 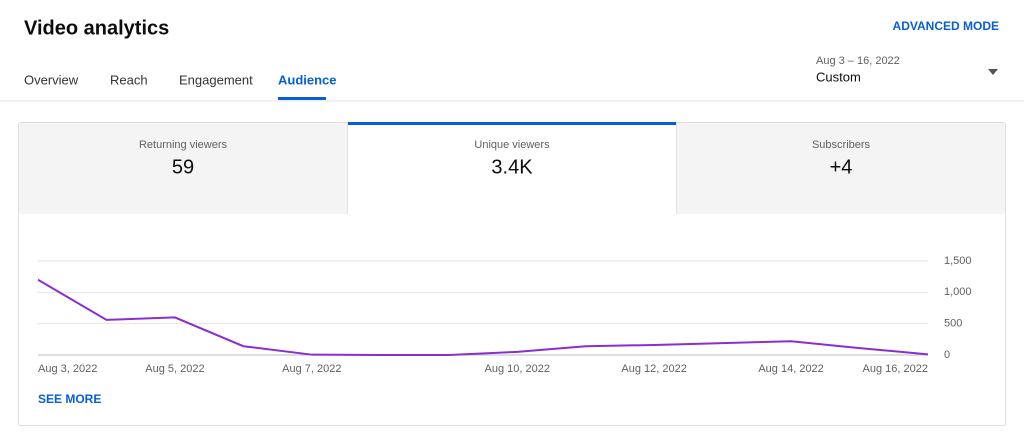 I want to click on x-tick-label: Aug 10, 2022, so click(x=517, y=369).